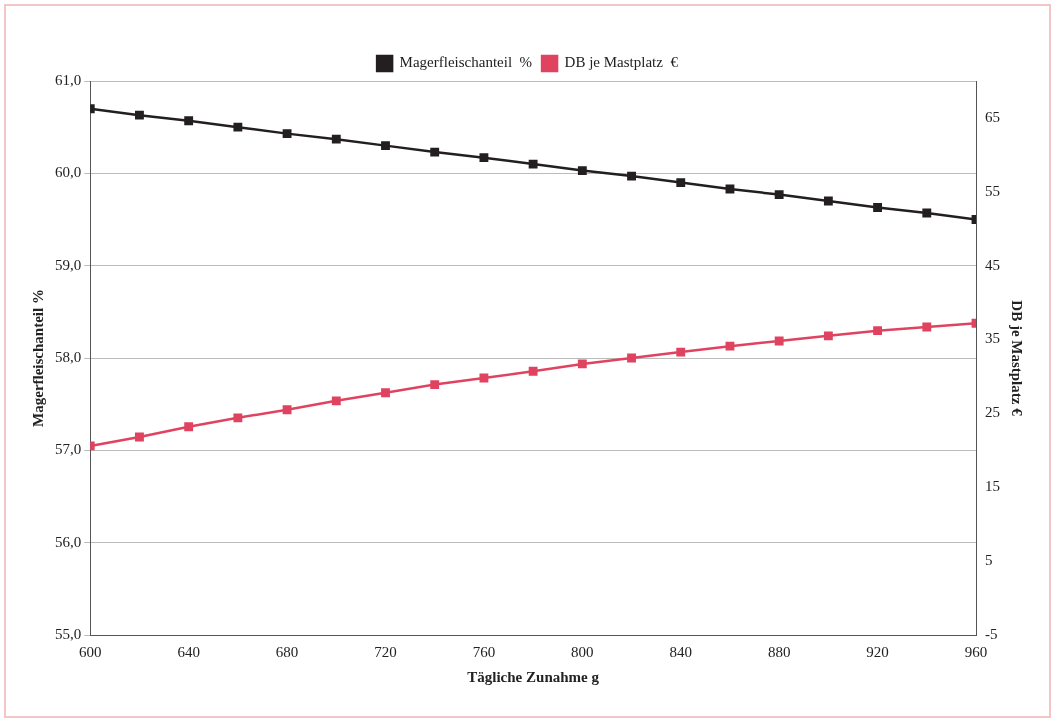 The width and height of the screenshot is (1053, 720). I want to click on y2-tick-label: 25, so click(992, 412).